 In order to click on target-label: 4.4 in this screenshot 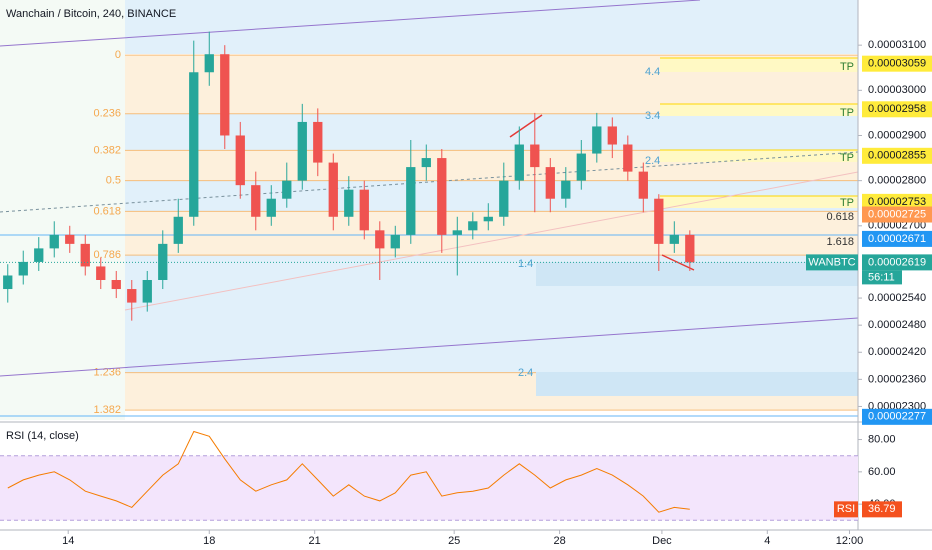, I will do `click(652, 72)`.